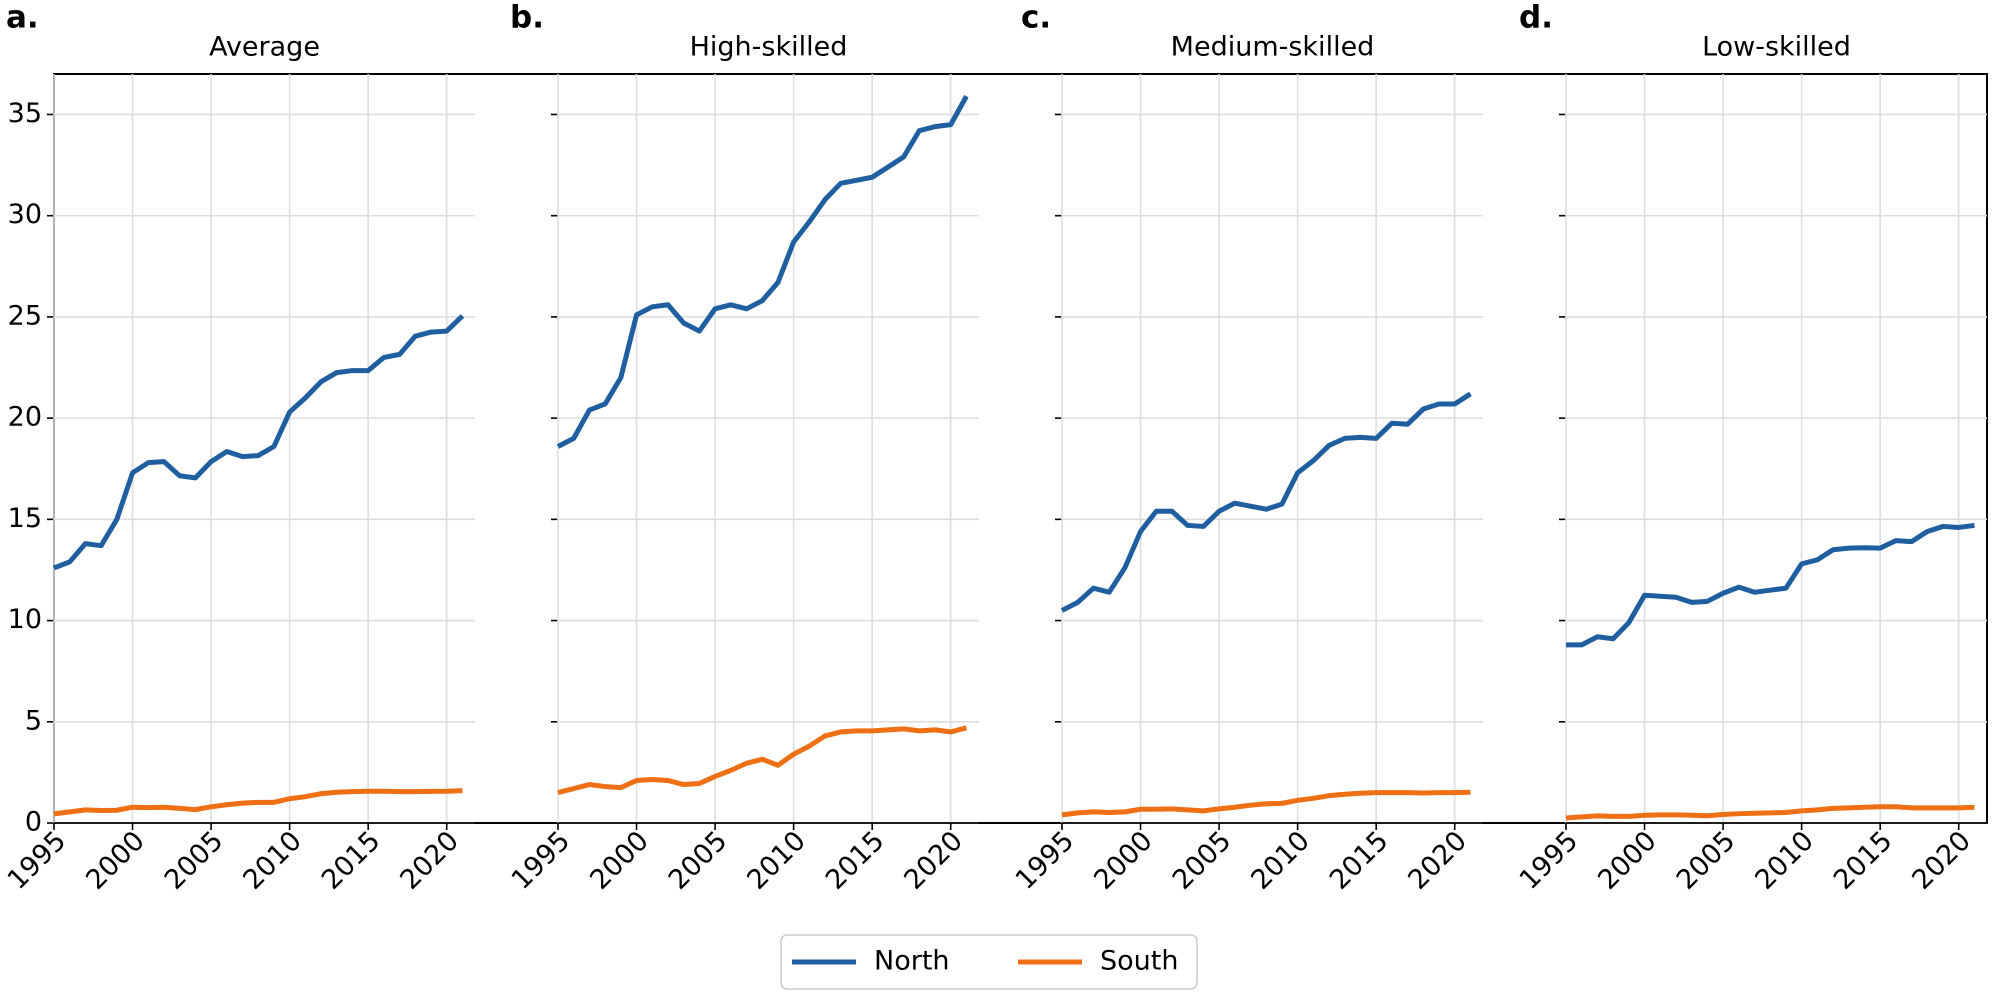 This screenshot has height=992, width=2001. Describe the element at coordinates (1536, 18) in the screenshot. I see `panel-label: d.` at that location.